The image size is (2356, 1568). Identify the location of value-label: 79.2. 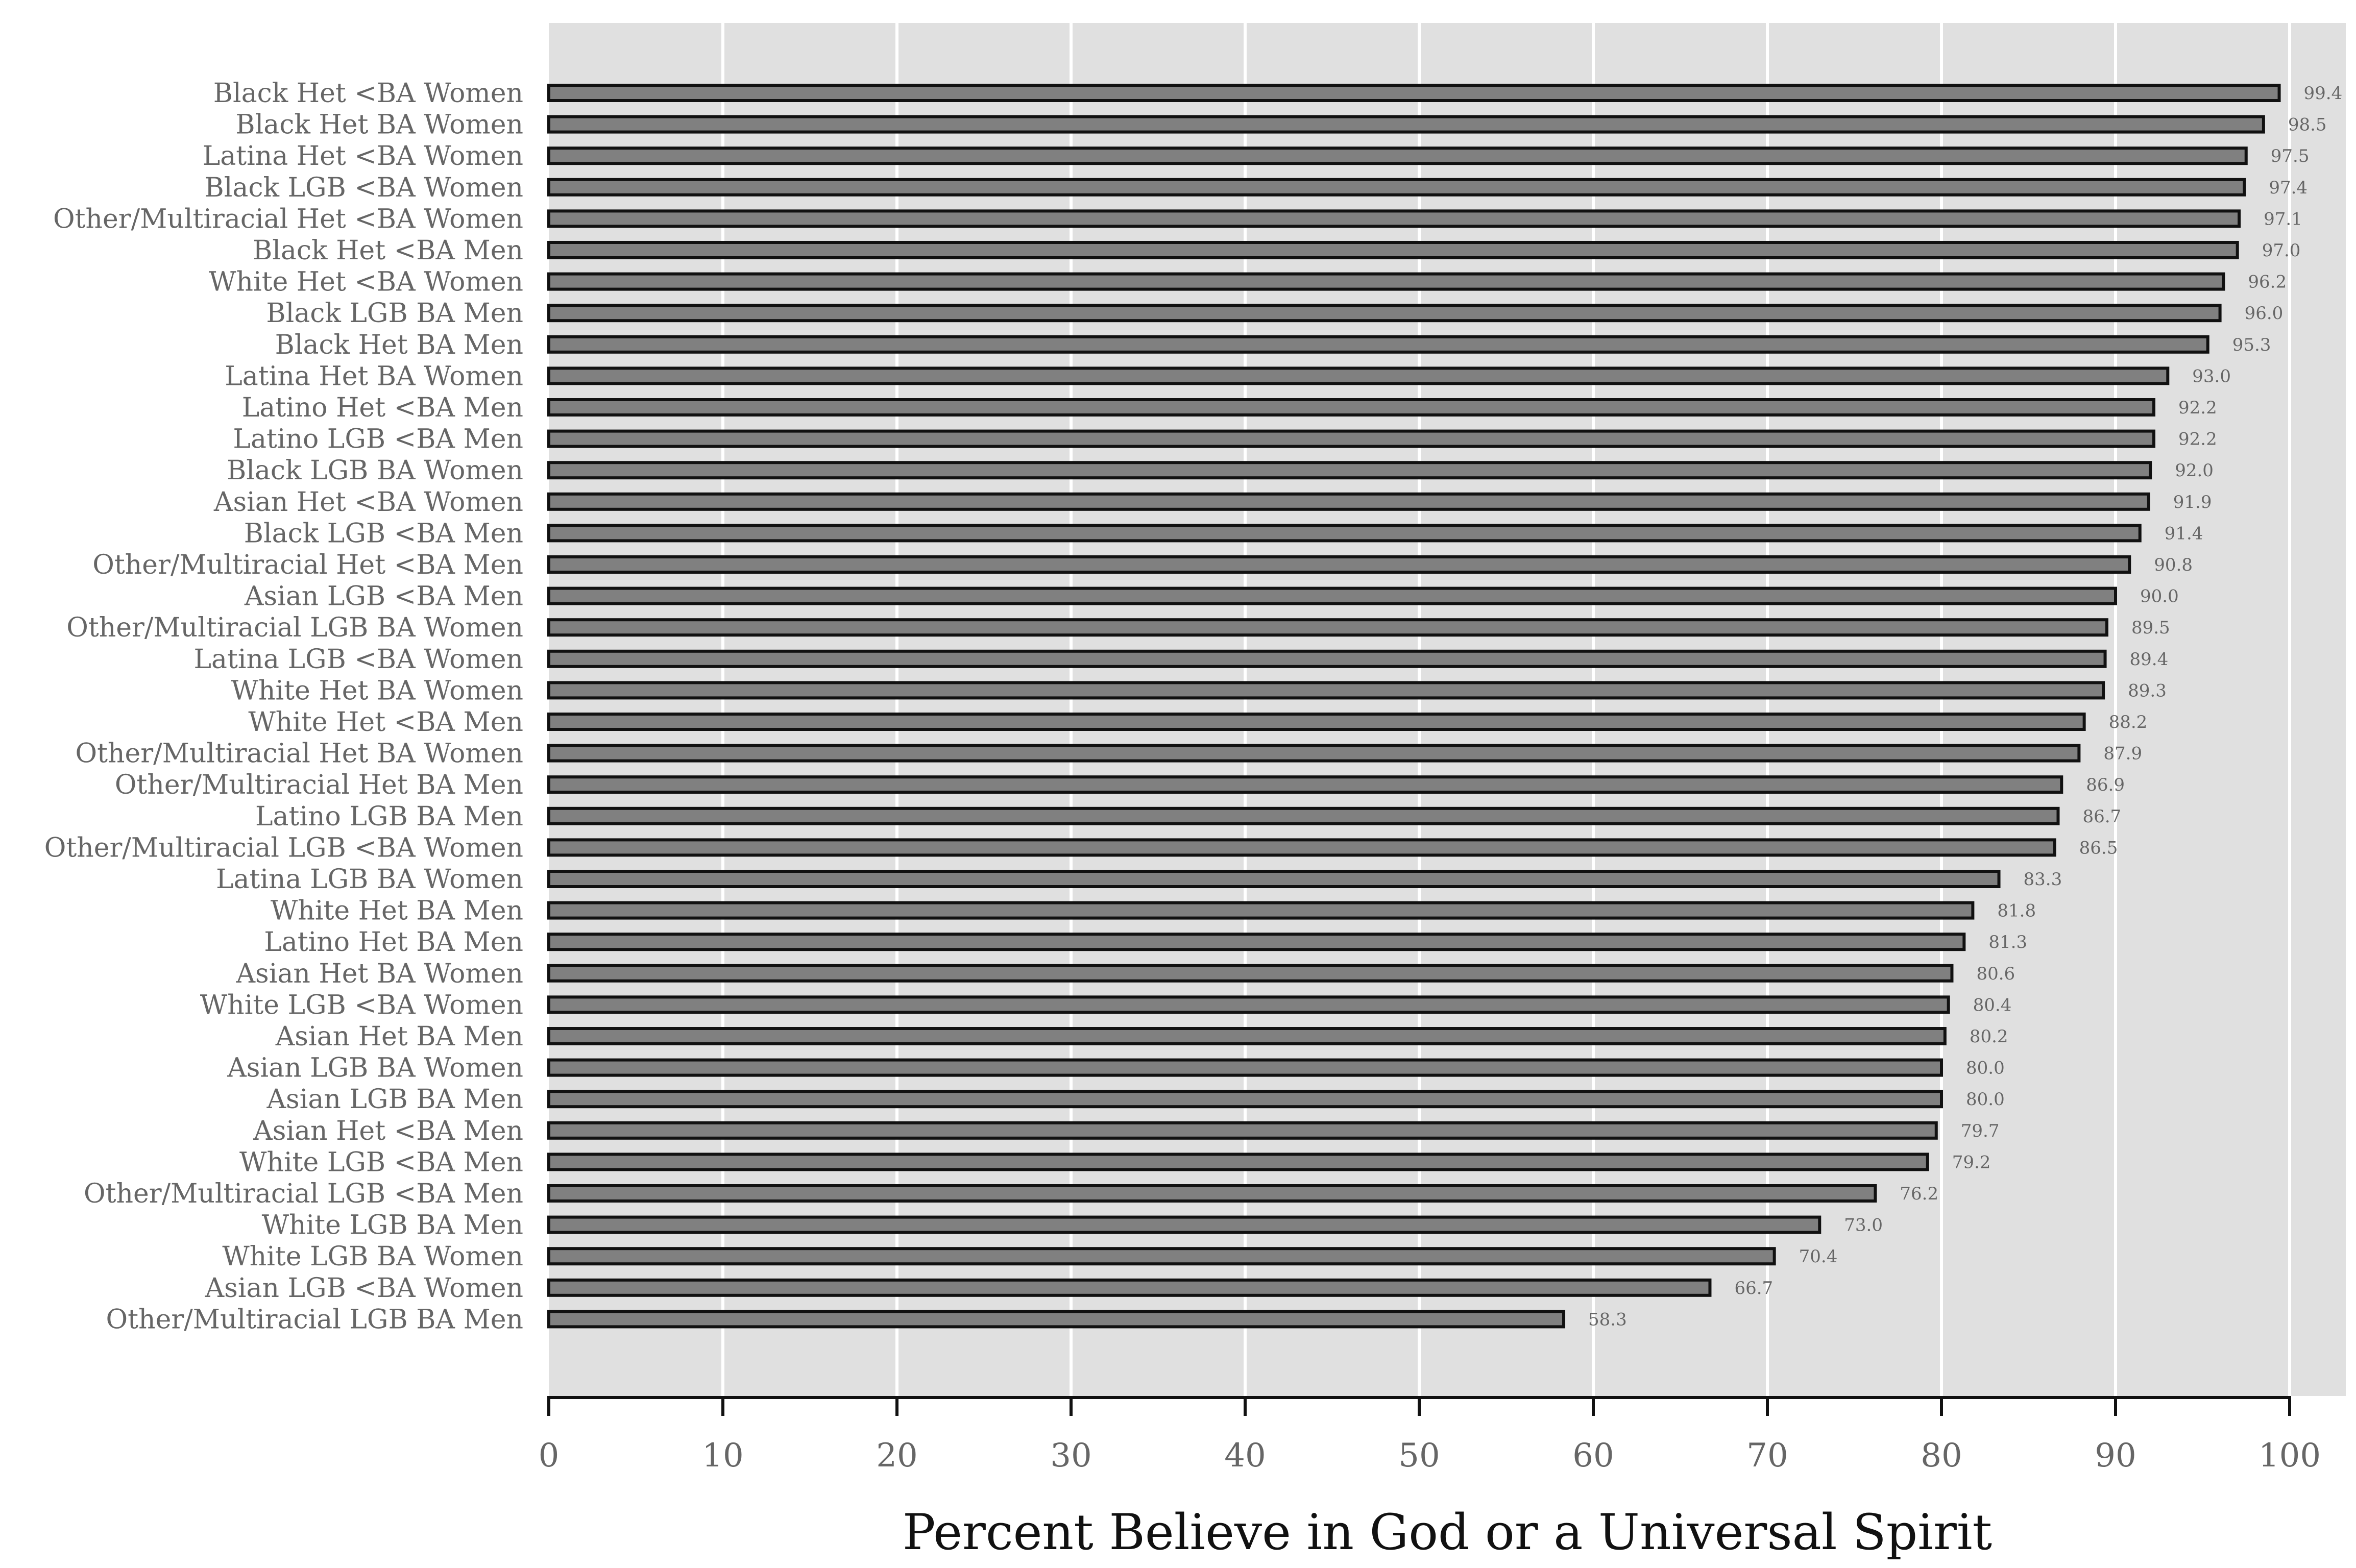
(1971, 1162).